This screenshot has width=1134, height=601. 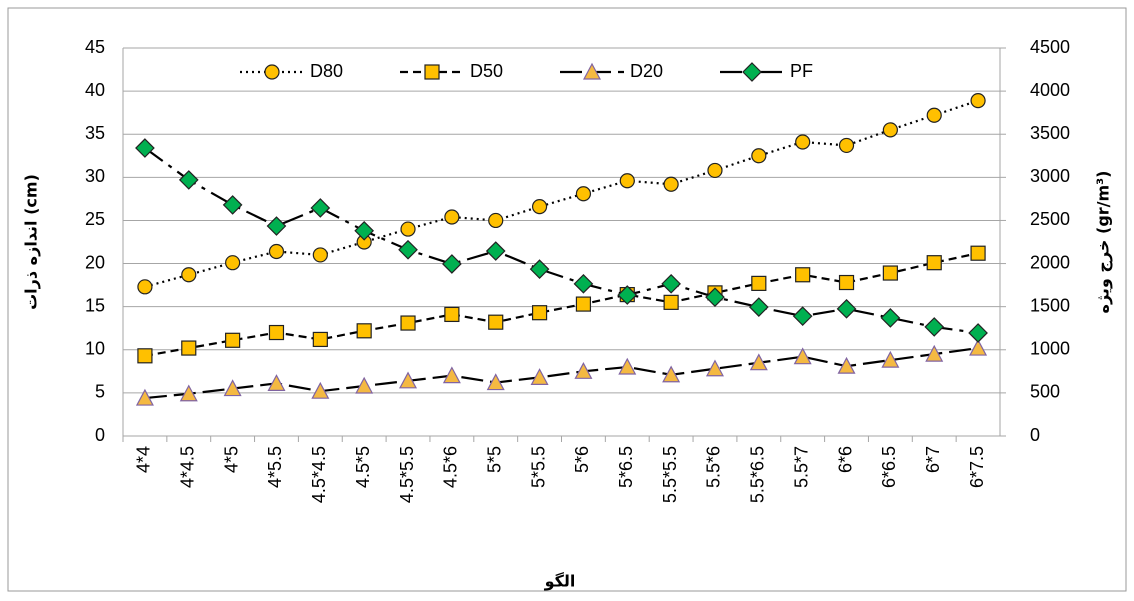 What do you see at coordinates (561, 373) in the screenshot?
I see `series-line` at bounding box center [561, 373].